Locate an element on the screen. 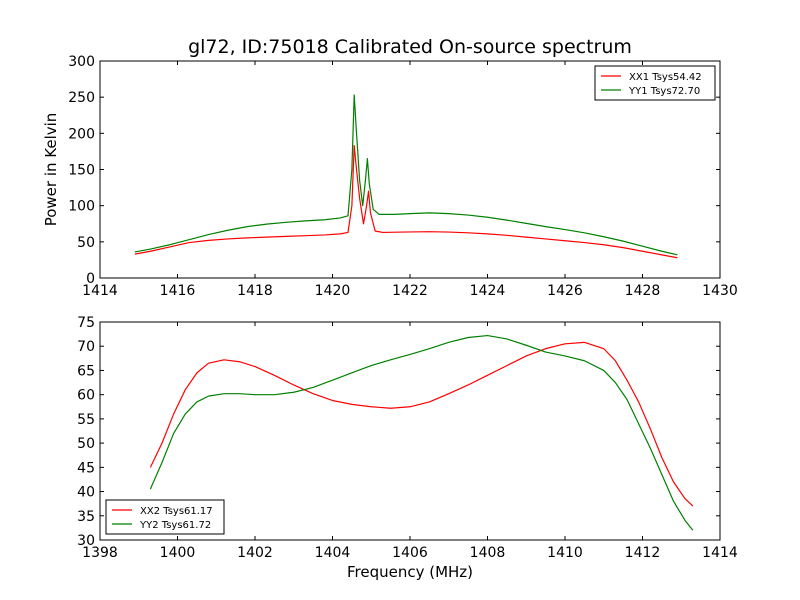 This screenshot has width=800, height=600. y-tick-label: 300 is located at coordinates (81, 62).